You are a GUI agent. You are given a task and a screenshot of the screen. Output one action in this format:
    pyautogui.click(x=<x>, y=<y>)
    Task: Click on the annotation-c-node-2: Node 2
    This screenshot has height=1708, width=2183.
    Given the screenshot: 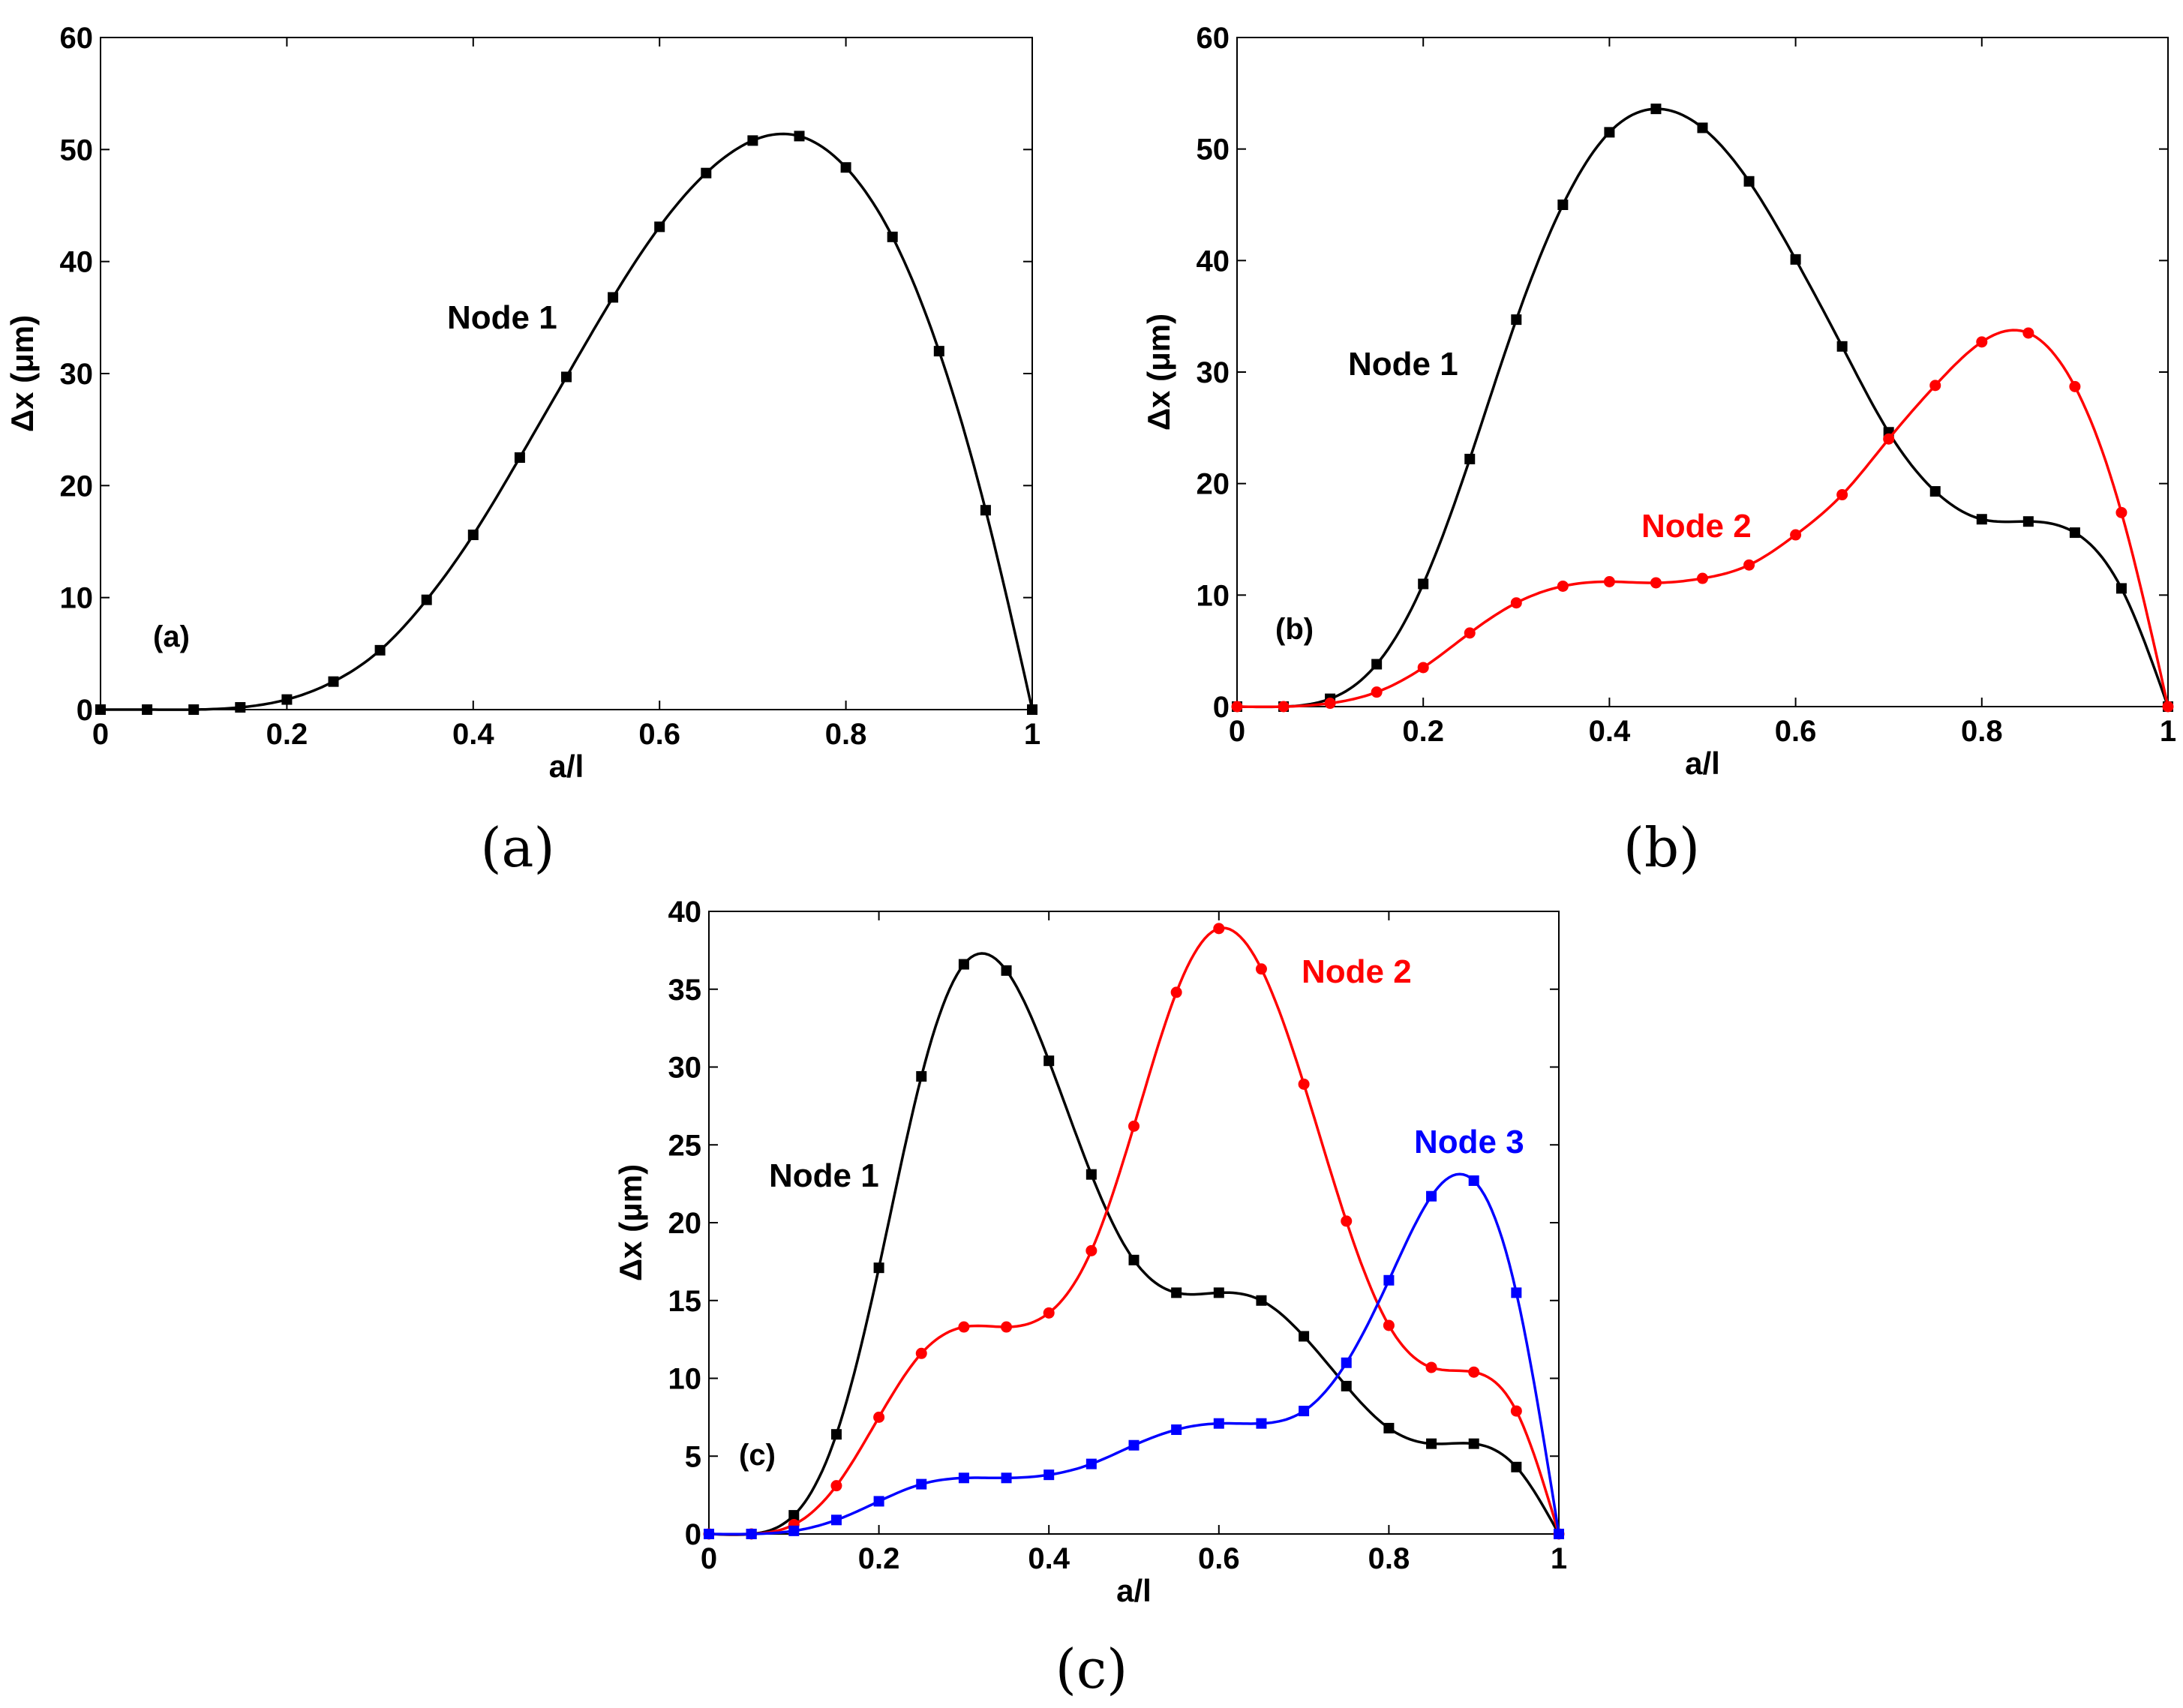 What is the action you would take?
    pyautogui.click(x=1357, y=971)
    